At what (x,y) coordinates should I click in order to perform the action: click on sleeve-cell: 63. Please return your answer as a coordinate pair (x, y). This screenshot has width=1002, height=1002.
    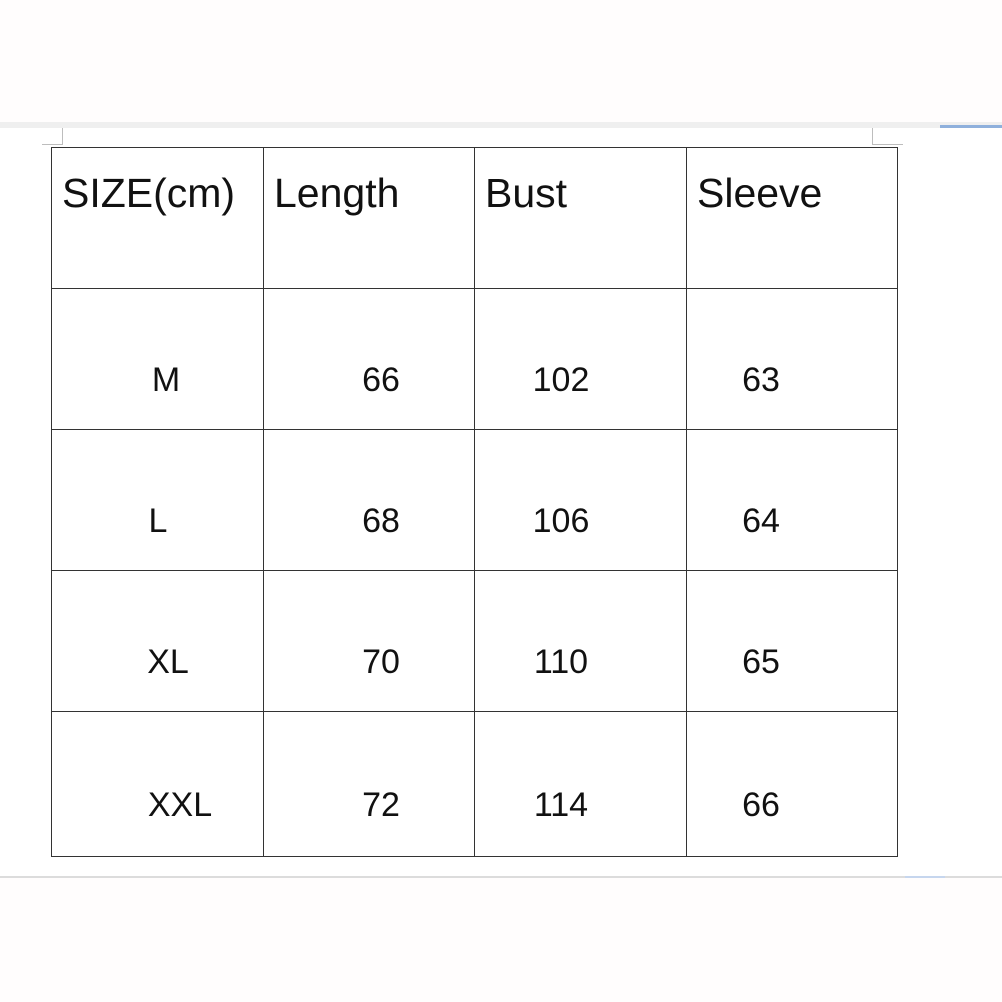
    Looking at the image, I should click on (792, 359).